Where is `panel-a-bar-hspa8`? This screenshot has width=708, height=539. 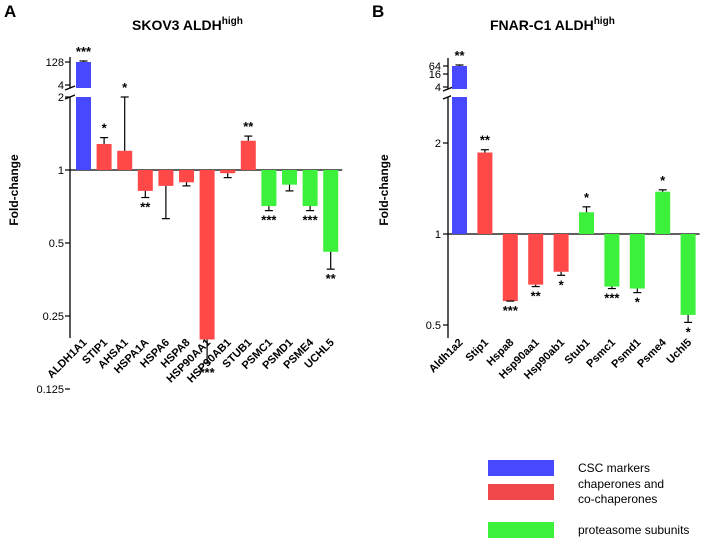 panel-a-bar-hspa8 is located at coordinates (186, 176).